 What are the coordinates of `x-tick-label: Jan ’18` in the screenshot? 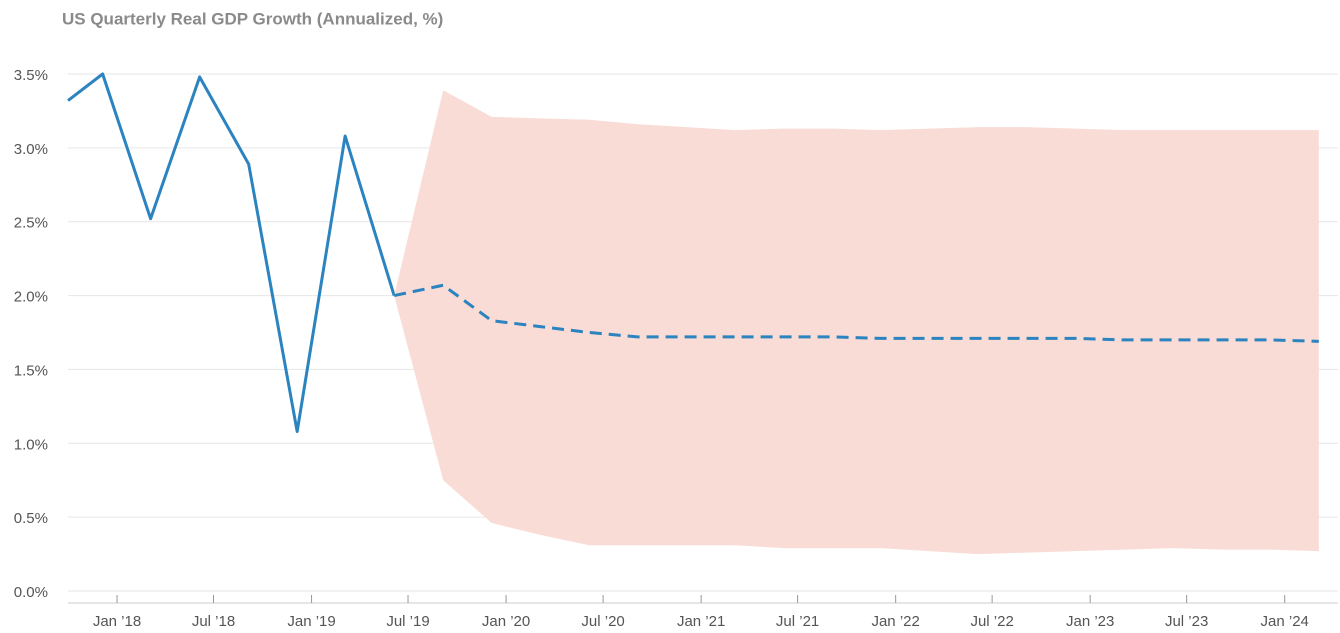 It's located at (117, 621).